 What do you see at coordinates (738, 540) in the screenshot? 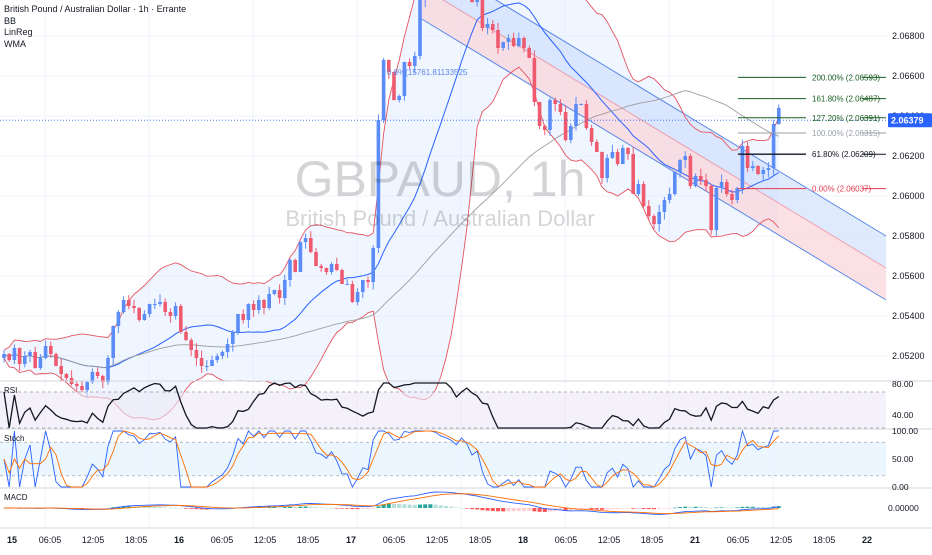
I see `time-axis-label: 06:05` at bounding box center [738, 540].